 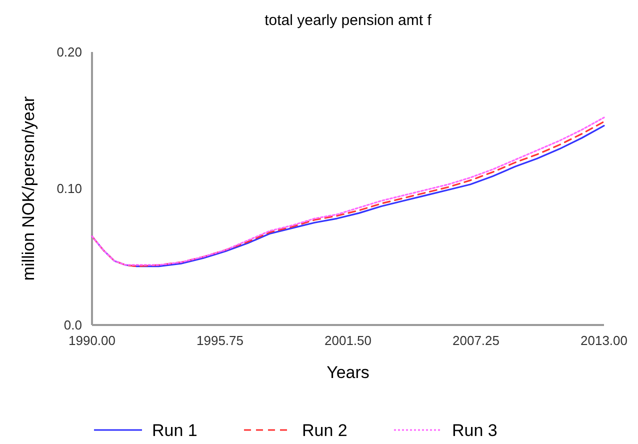 What do you see at coordinates (325, 430) in the screenshot?
I see `legend-label: Run 2` at bounding box center [325, 430].